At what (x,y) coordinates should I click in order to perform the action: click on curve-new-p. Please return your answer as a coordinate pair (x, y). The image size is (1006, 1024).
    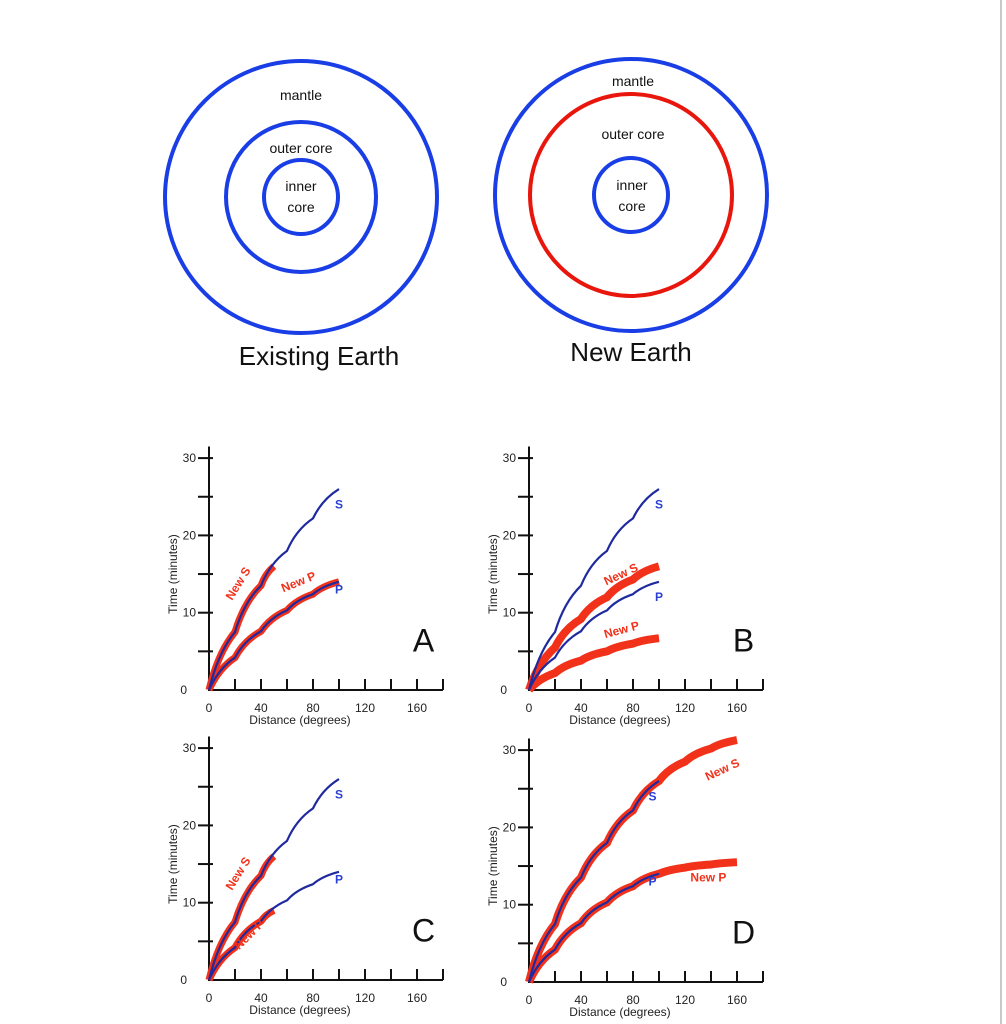
    Looking at the image, I should click on (592, 663).